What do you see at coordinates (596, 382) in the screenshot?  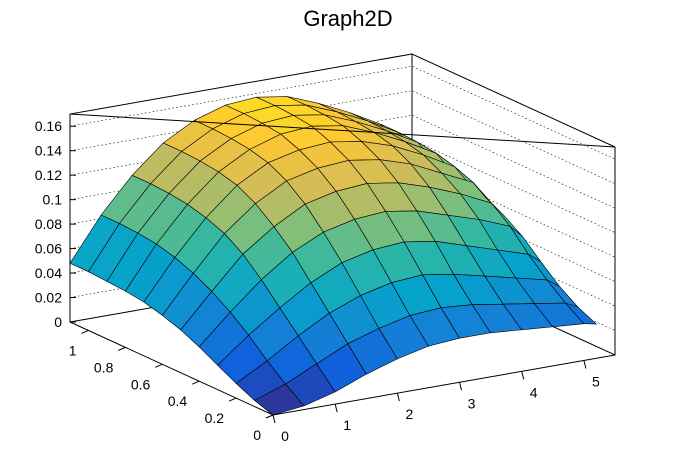 I see `x-tick-label: 5` at bounding box center [596, 382].